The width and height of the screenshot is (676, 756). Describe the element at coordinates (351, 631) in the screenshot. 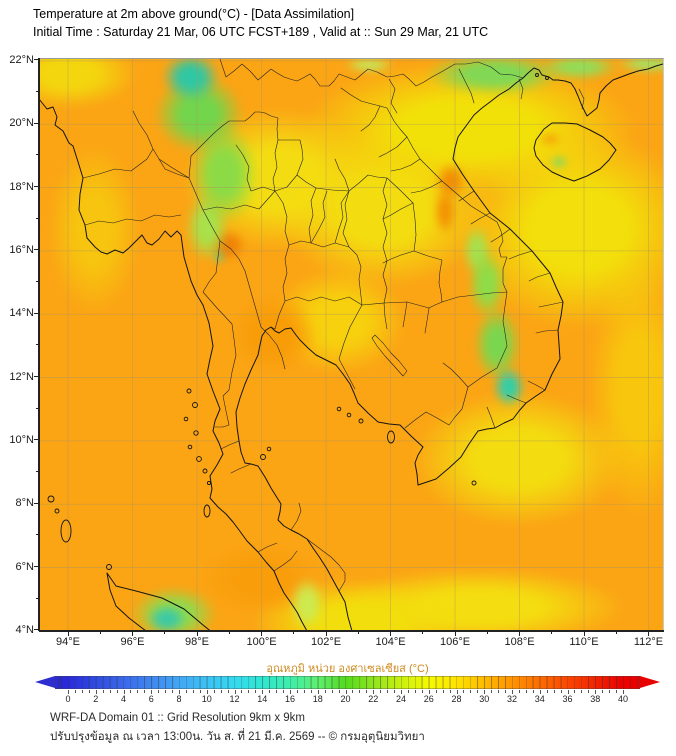

I see `x-axis-line` at that location.